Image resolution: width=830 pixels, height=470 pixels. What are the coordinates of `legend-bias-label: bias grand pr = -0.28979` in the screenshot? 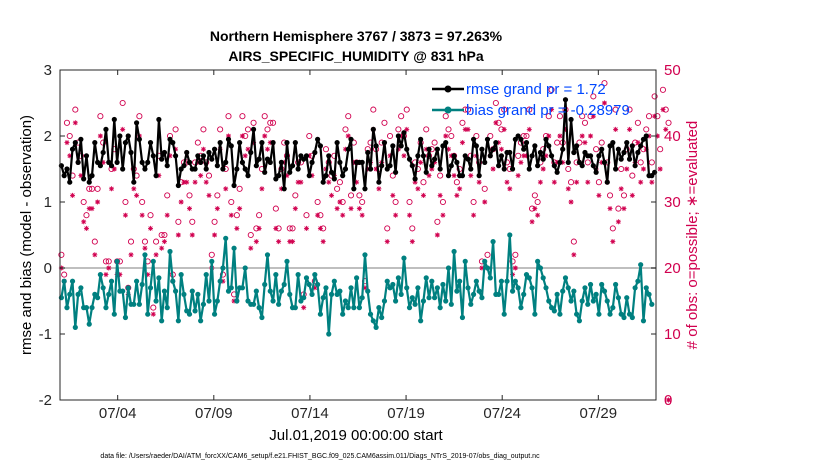 It's located at (548, 110).